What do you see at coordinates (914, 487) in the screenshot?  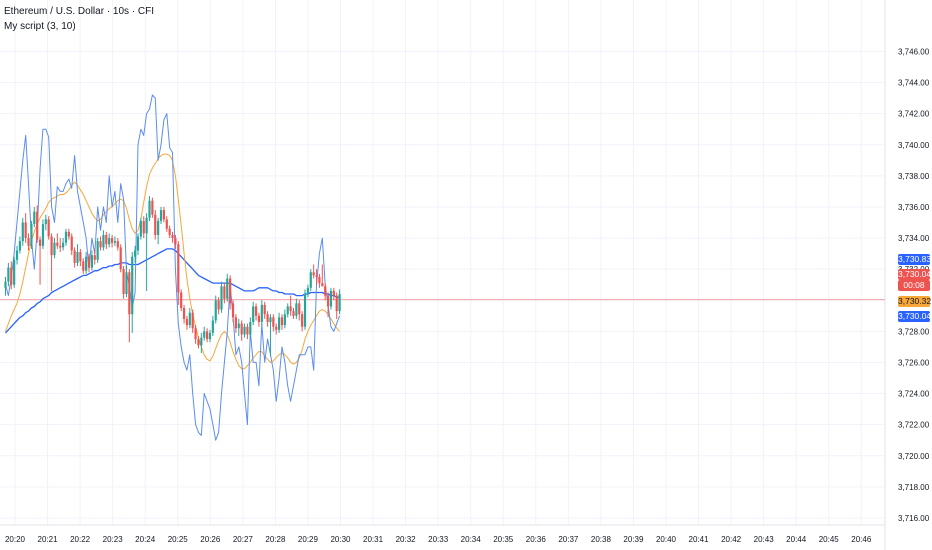 I see `y-tick-label: 3,718.00` at bounding box center [914, 487].